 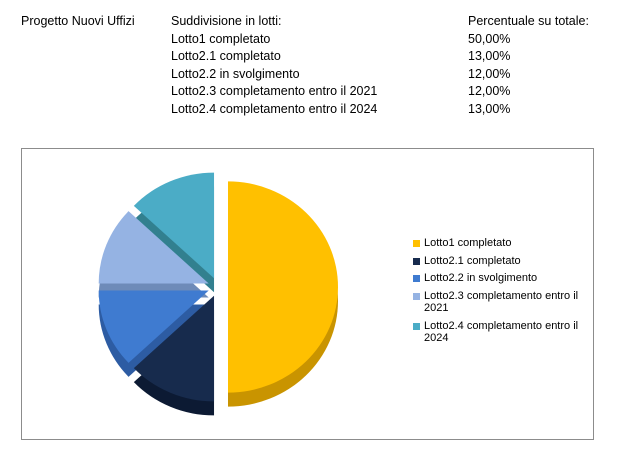 I want to click on legend-label: Lotto2.4 completamento entro il 2024, so click(x=501, y=332).